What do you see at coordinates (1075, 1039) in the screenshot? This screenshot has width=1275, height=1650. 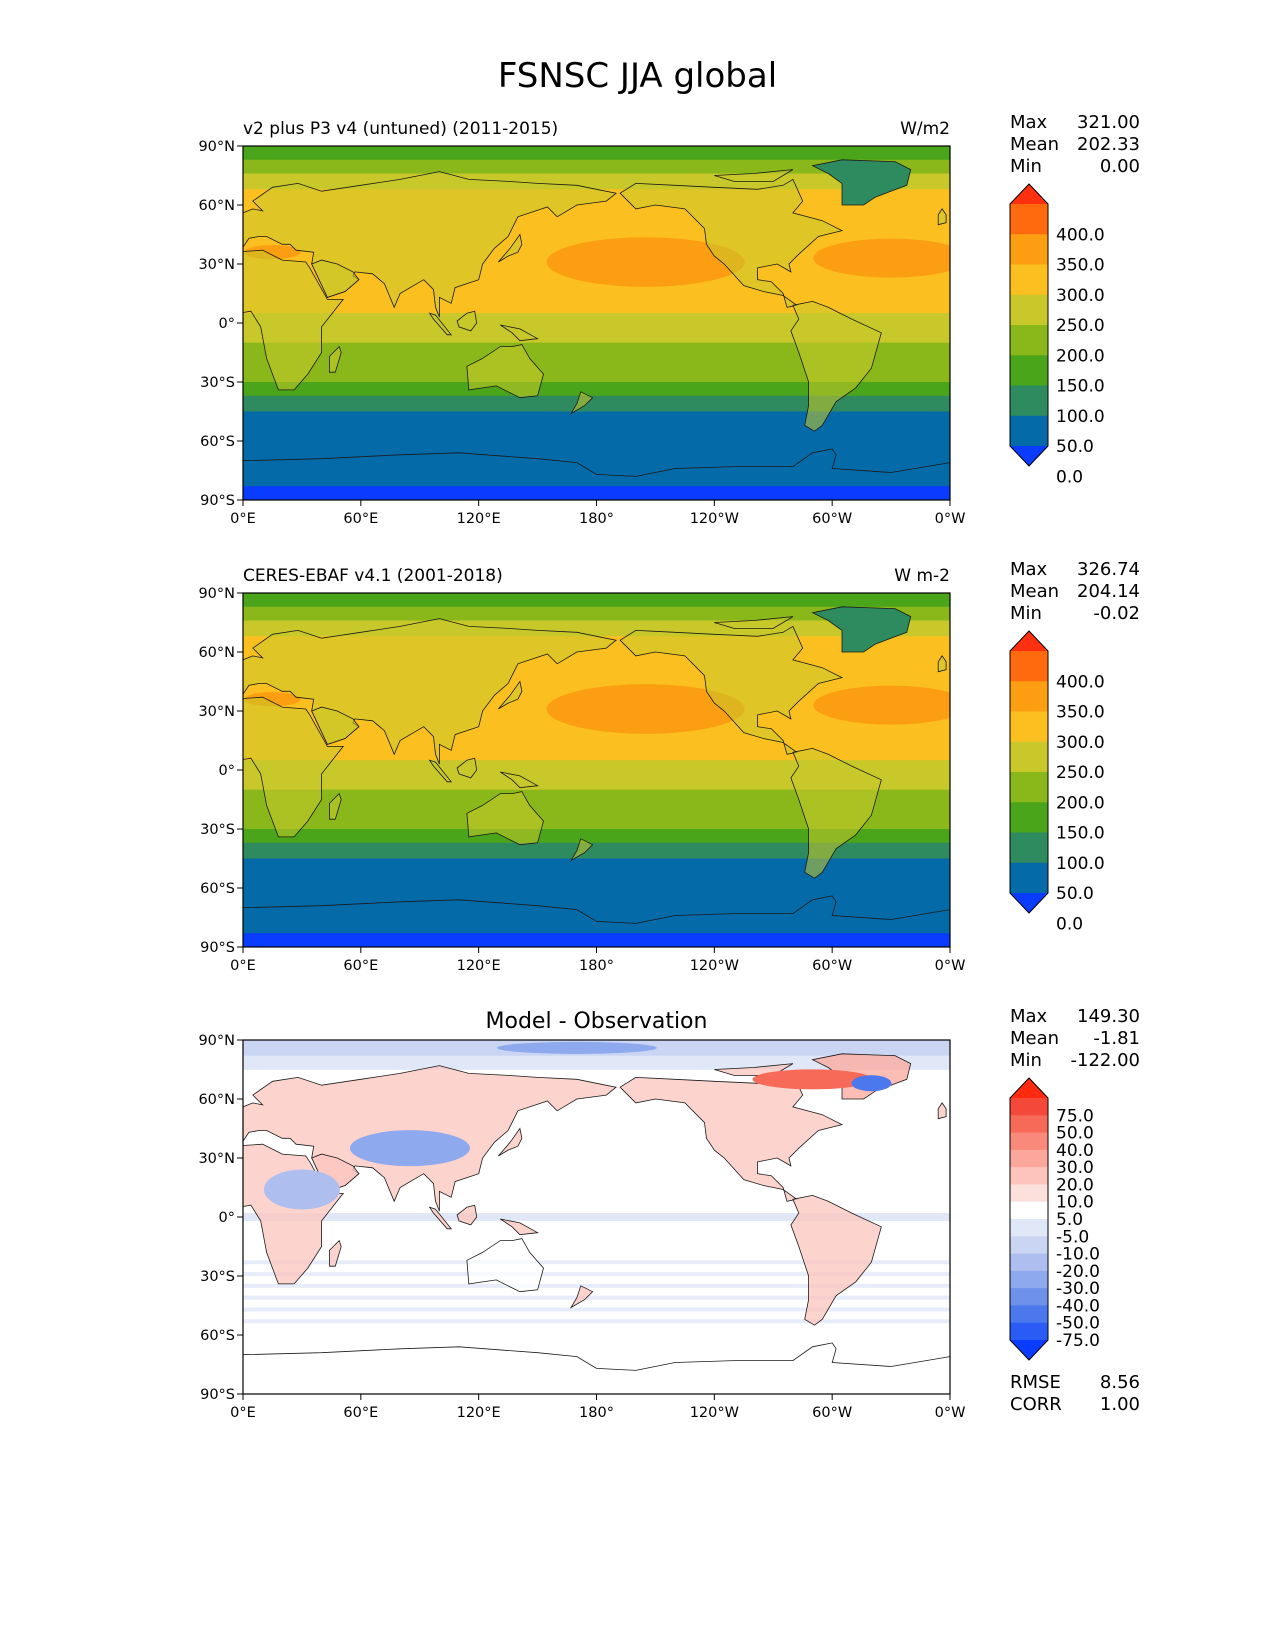 I see `stats-box: Max 149.30 Mean -1.81 Min -122.00` at bounding box center [1075, 1039].